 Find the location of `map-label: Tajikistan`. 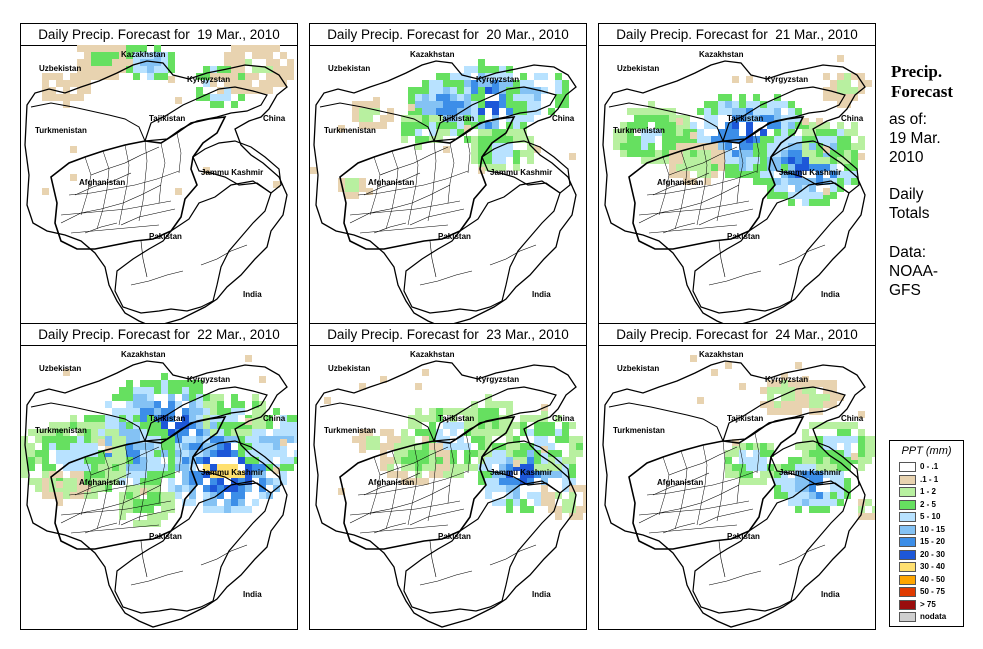

map-label: Tajikistan is located at coordinates (456, 118).